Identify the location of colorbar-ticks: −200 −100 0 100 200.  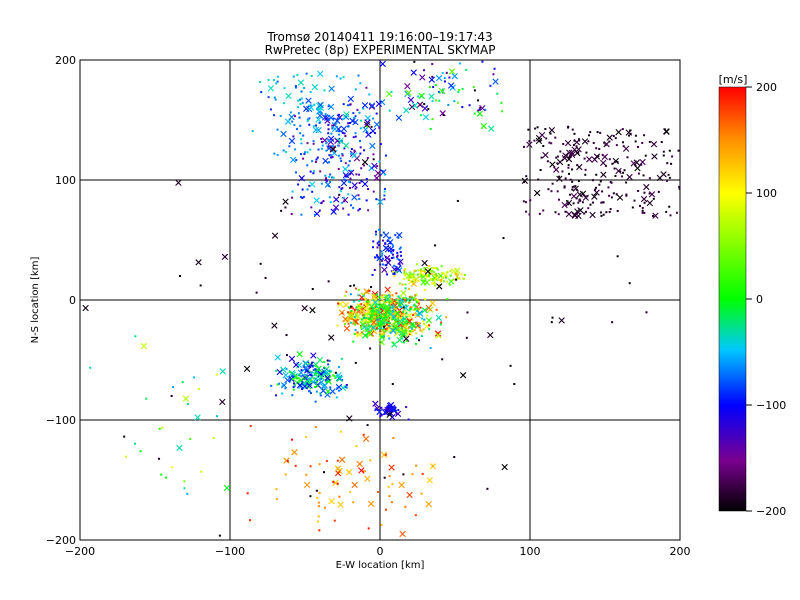
(766, 299).